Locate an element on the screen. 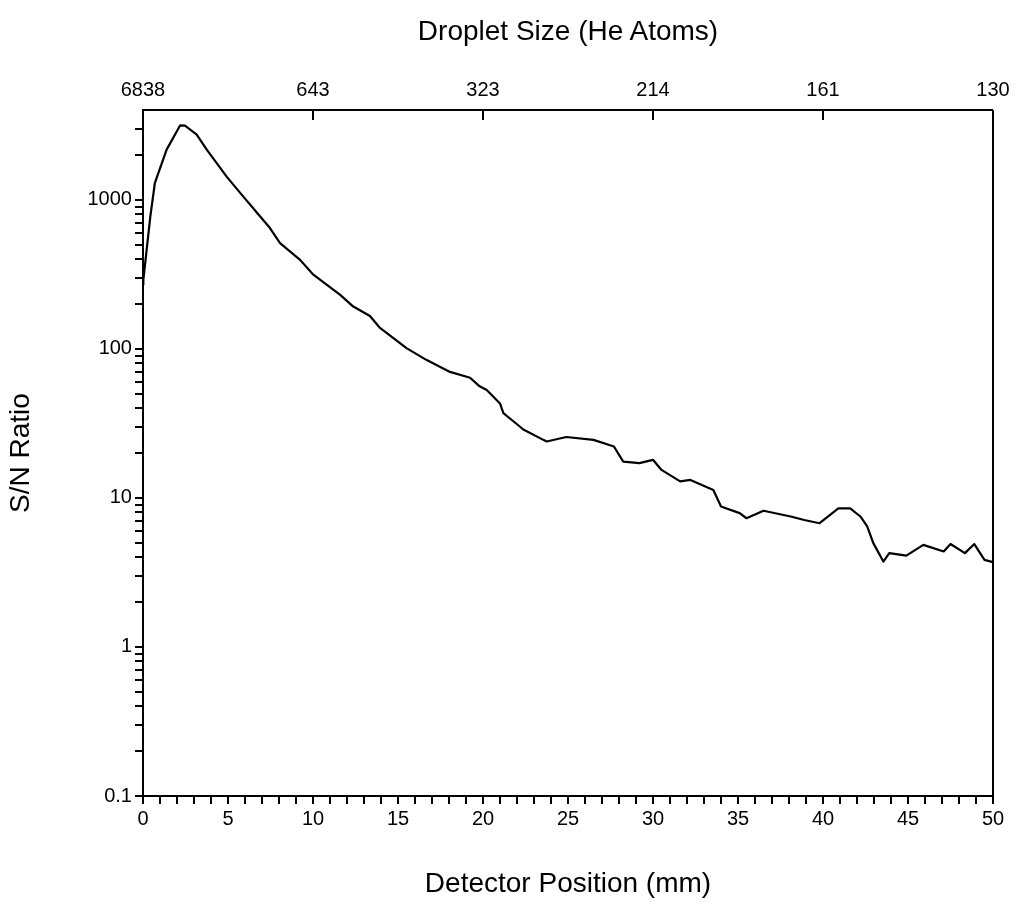 This screenshot has width=1023, height=905. x-tick-label: 50 is located at coordinates (993, 817).